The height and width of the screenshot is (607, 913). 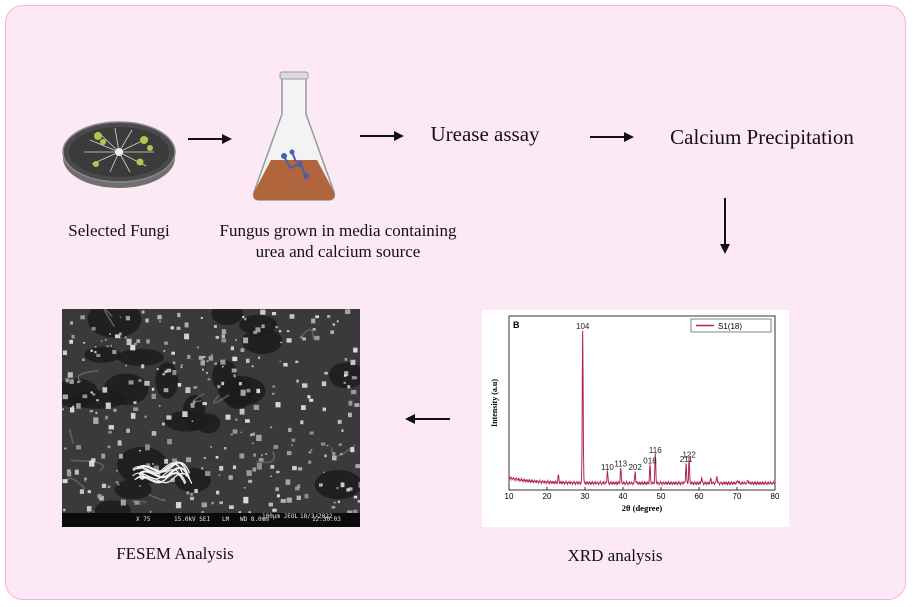 What do you see at coordinates (494, 403) in the screenshot?
I see `xrd-y-axis-title: Intensity (a.u)` at bounding box center [494, 403].